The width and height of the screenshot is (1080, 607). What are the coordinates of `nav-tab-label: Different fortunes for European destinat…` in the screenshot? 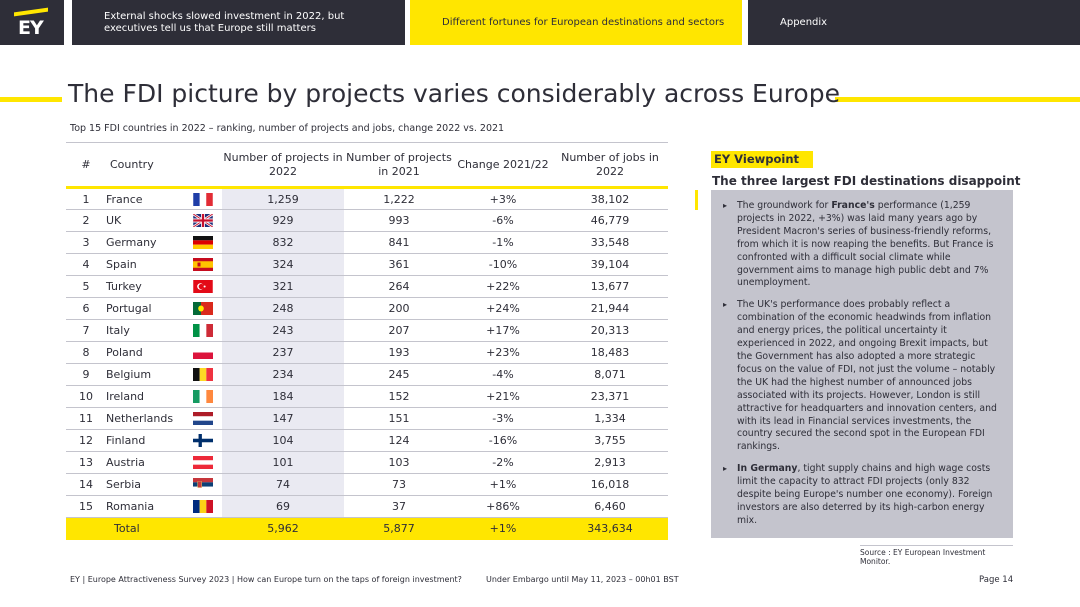 It's located at (583, 22).